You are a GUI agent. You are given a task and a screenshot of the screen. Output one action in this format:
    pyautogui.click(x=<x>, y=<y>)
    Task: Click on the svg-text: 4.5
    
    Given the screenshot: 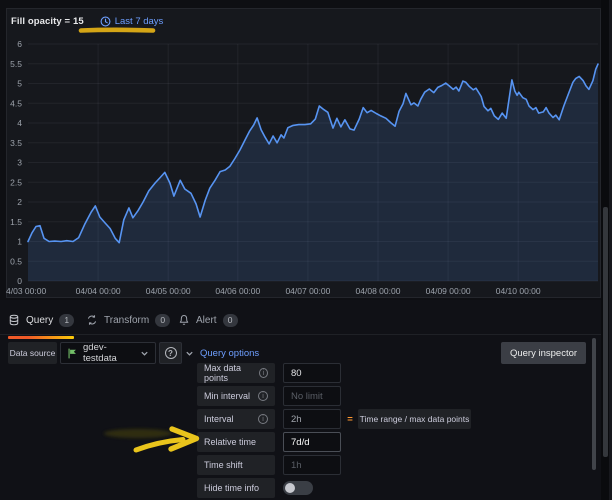 What is the action you would take?
    pyautogui.click(x=16, y=103)
    